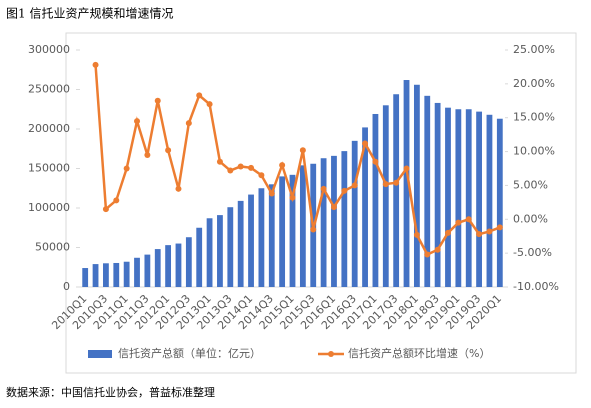 This screenshot has height=408, width=591. I want to click on y-tick-label: 300000, so click(49, 49).